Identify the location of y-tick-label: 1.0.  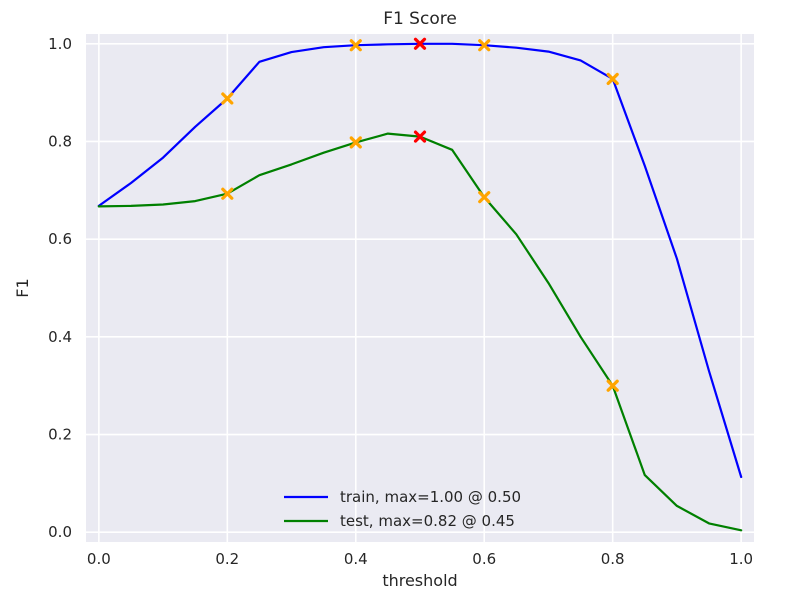
(60, 44).